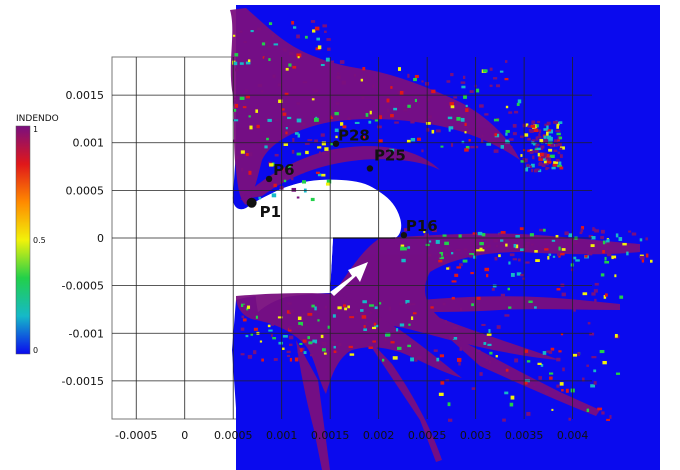  Describe the element at coordinates (83, 286) in the screenshot. I see `y-tick-label: -0.0005` at that location.